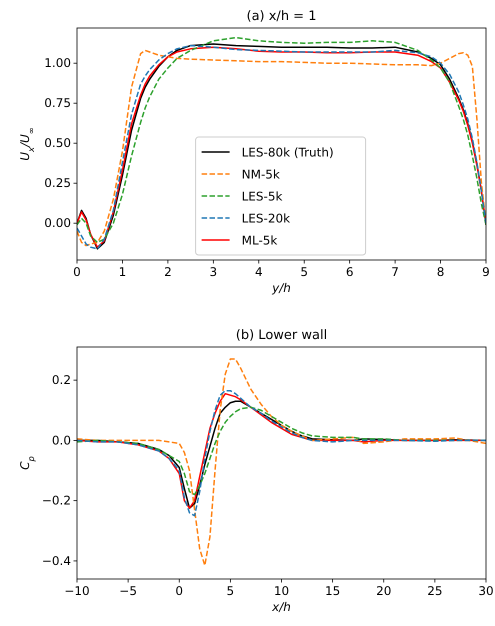 This screenshot has height=626, width=495. I want to click on legend-label: LES-20k, so click(266, 219).